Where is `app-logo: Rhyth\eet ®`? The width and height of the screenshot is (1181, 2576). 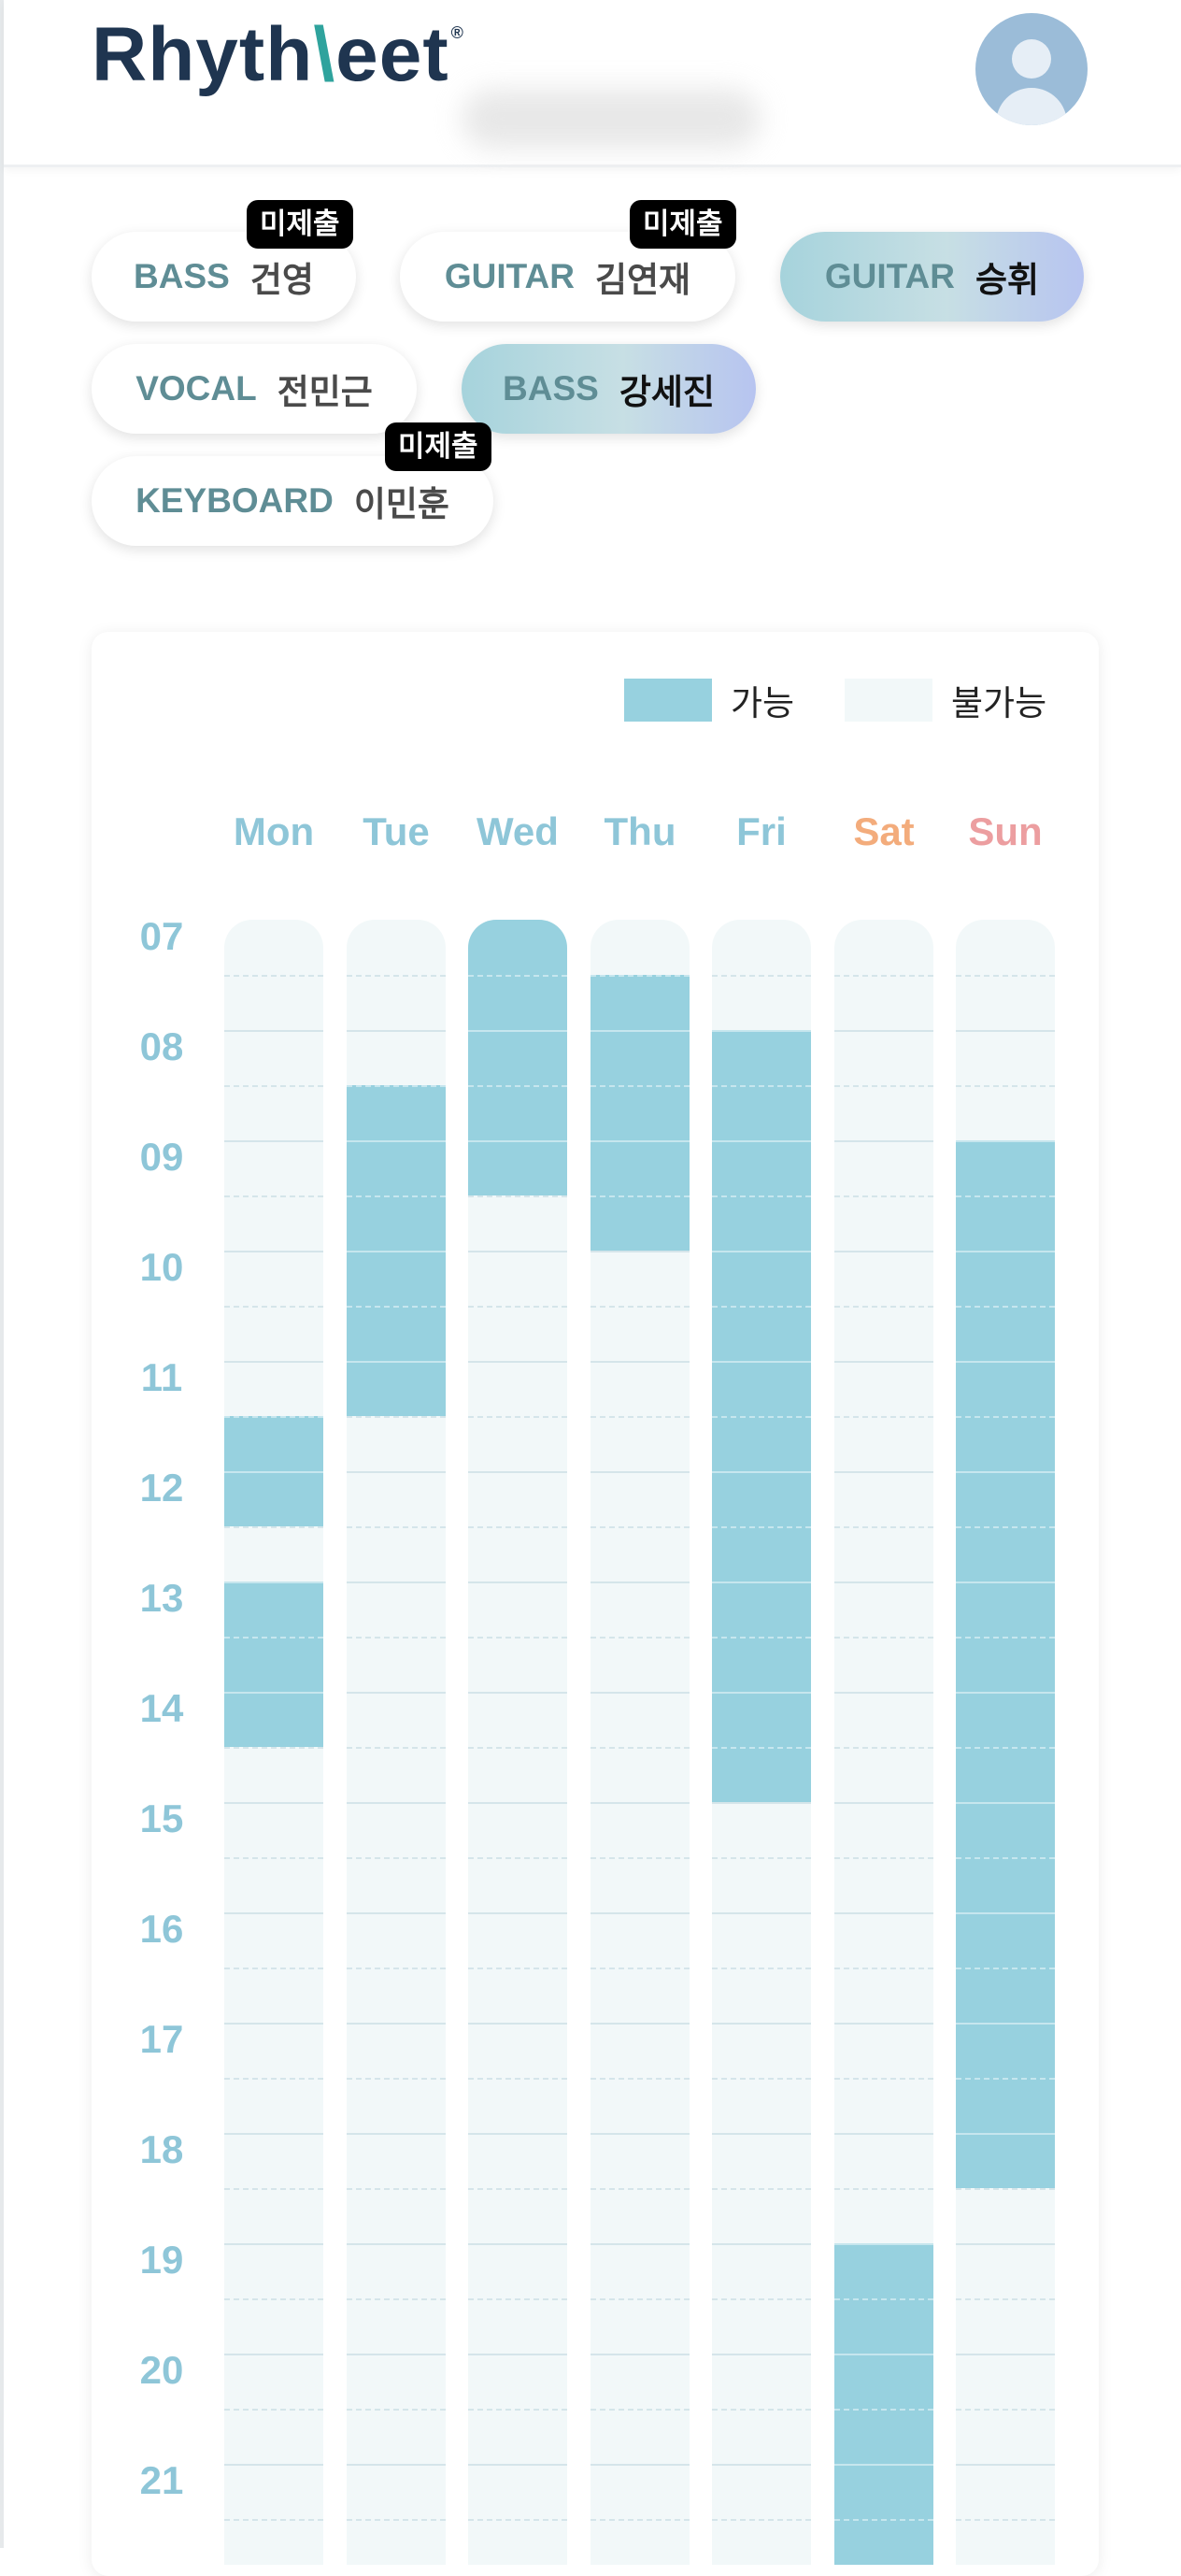 app-logo: Rhyth\eet ® is located at coordinates (278, 55).